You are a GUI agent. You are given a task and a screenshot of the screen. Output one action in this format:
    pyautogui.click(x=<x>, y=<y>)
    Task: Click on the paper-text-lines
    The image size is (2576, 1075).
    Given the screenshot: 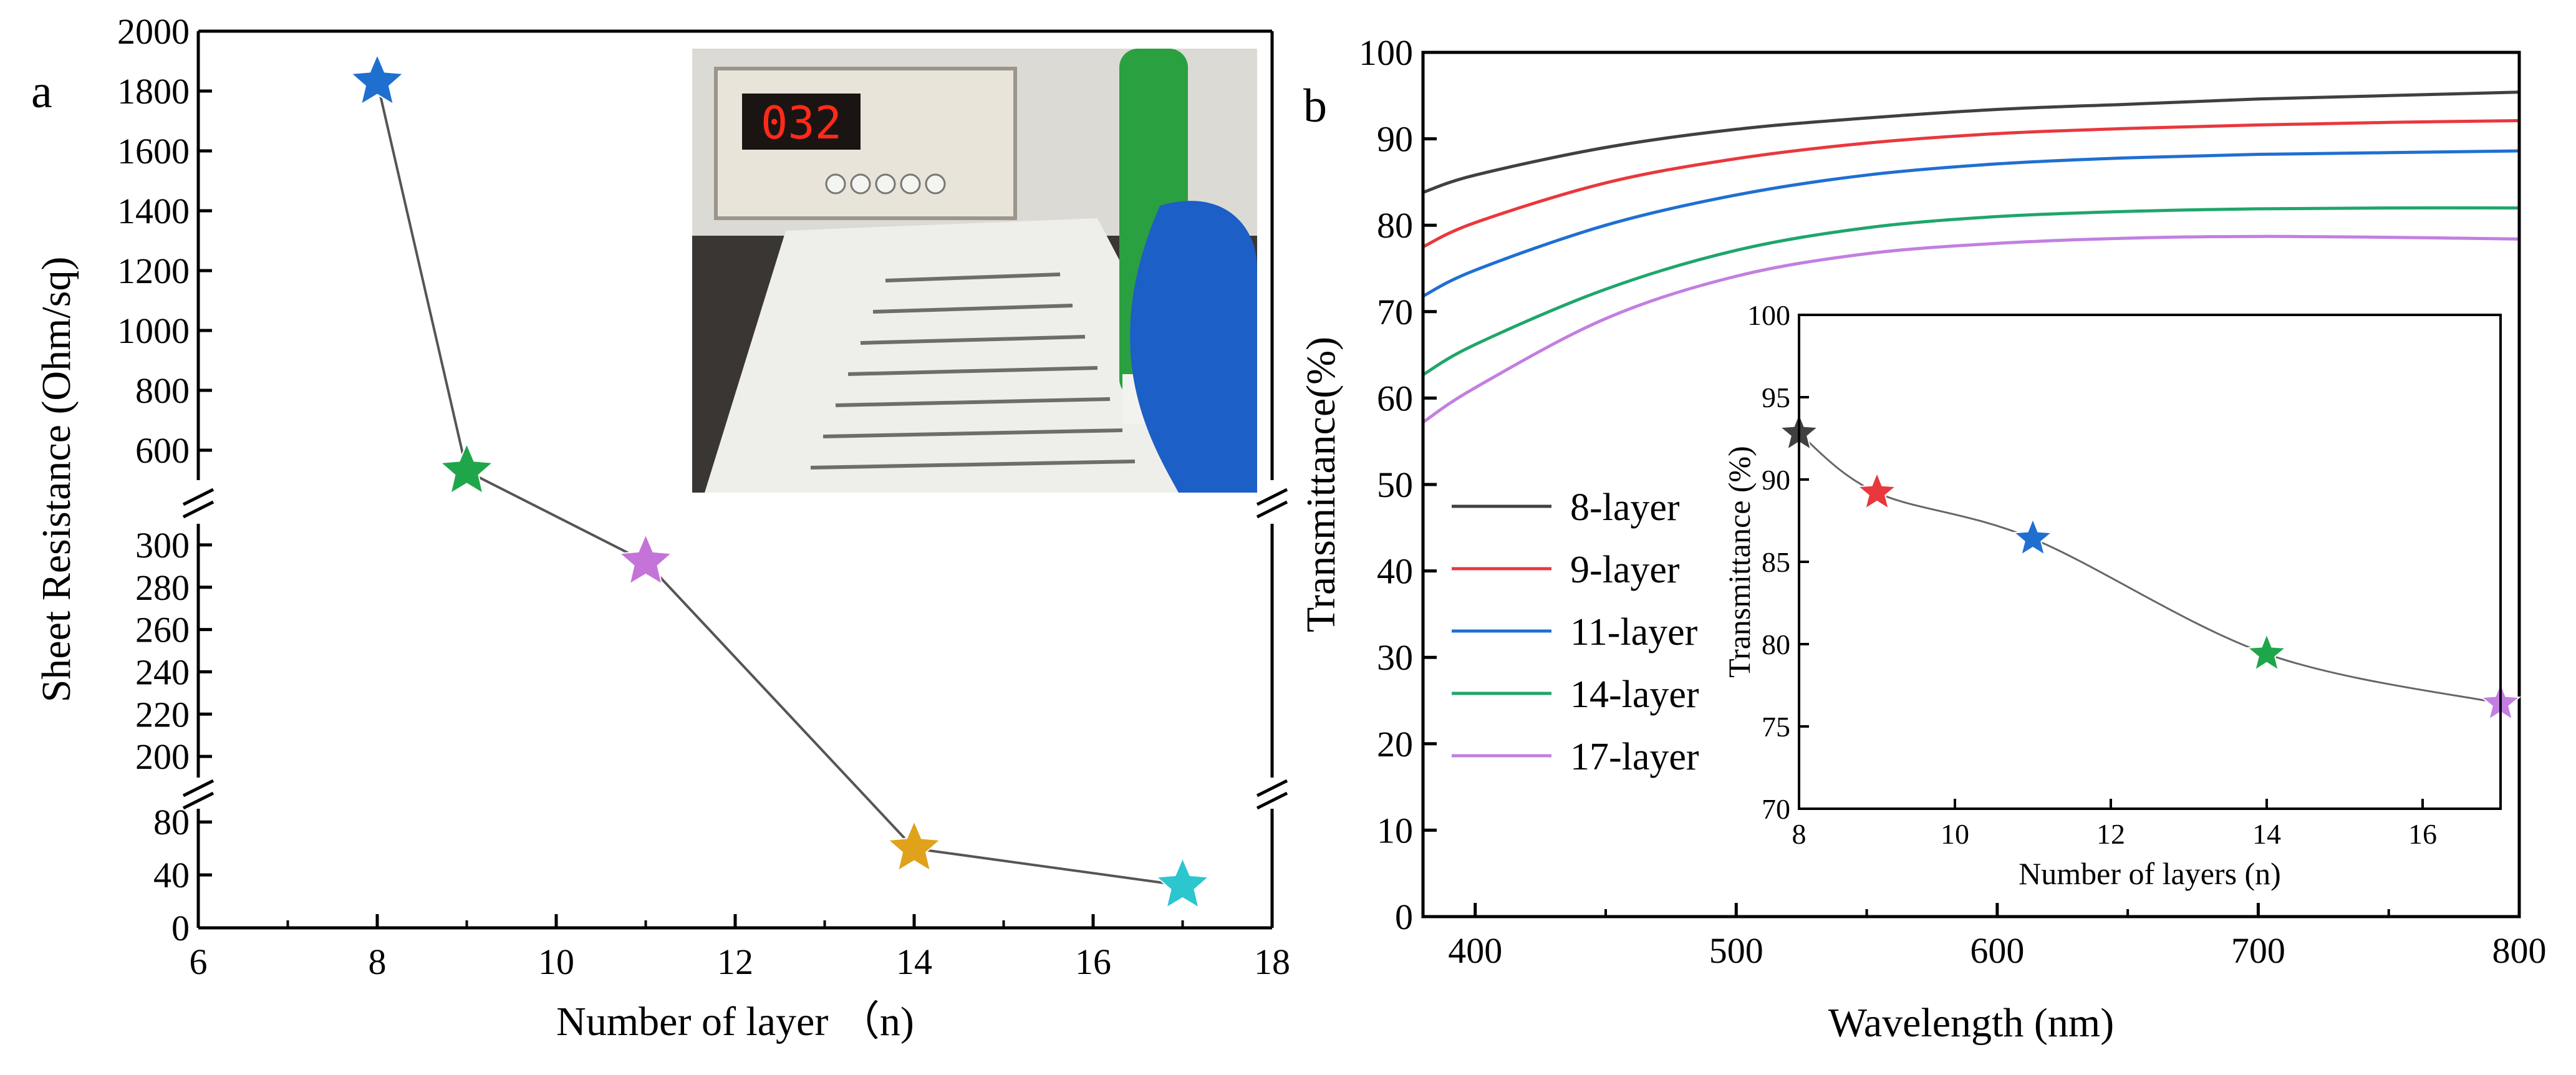 What is the action you would take?
    pyautogui.click(x=973, y=371)
    